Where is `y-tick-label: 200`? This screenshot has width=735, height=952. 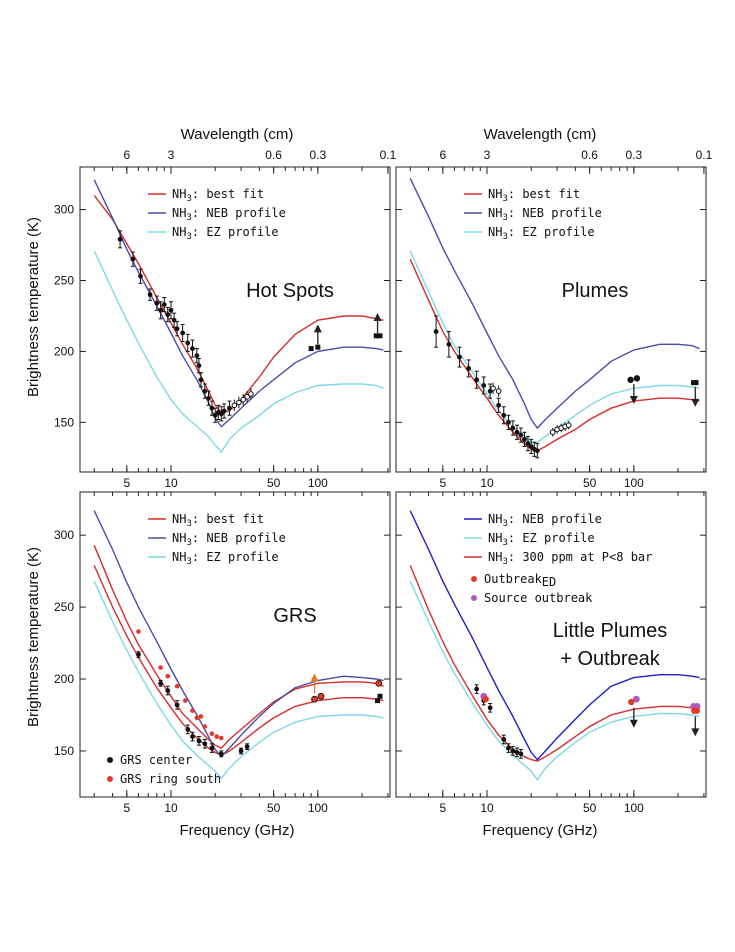 y-tick-label: 200 is located at coordinates (64, 351).